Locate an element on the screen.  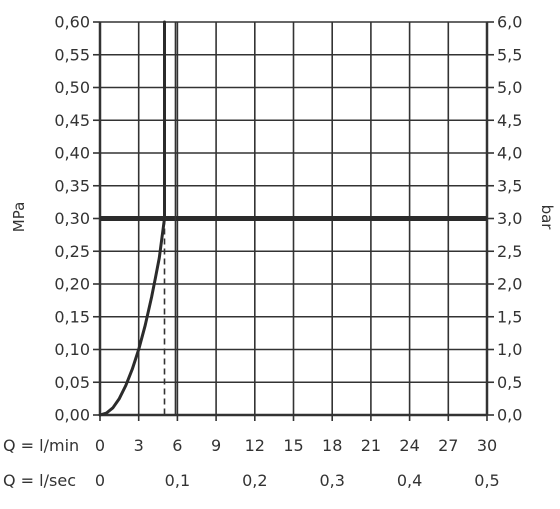
y-tick-label-left: 0,25 is located at coordinates (72, 251).